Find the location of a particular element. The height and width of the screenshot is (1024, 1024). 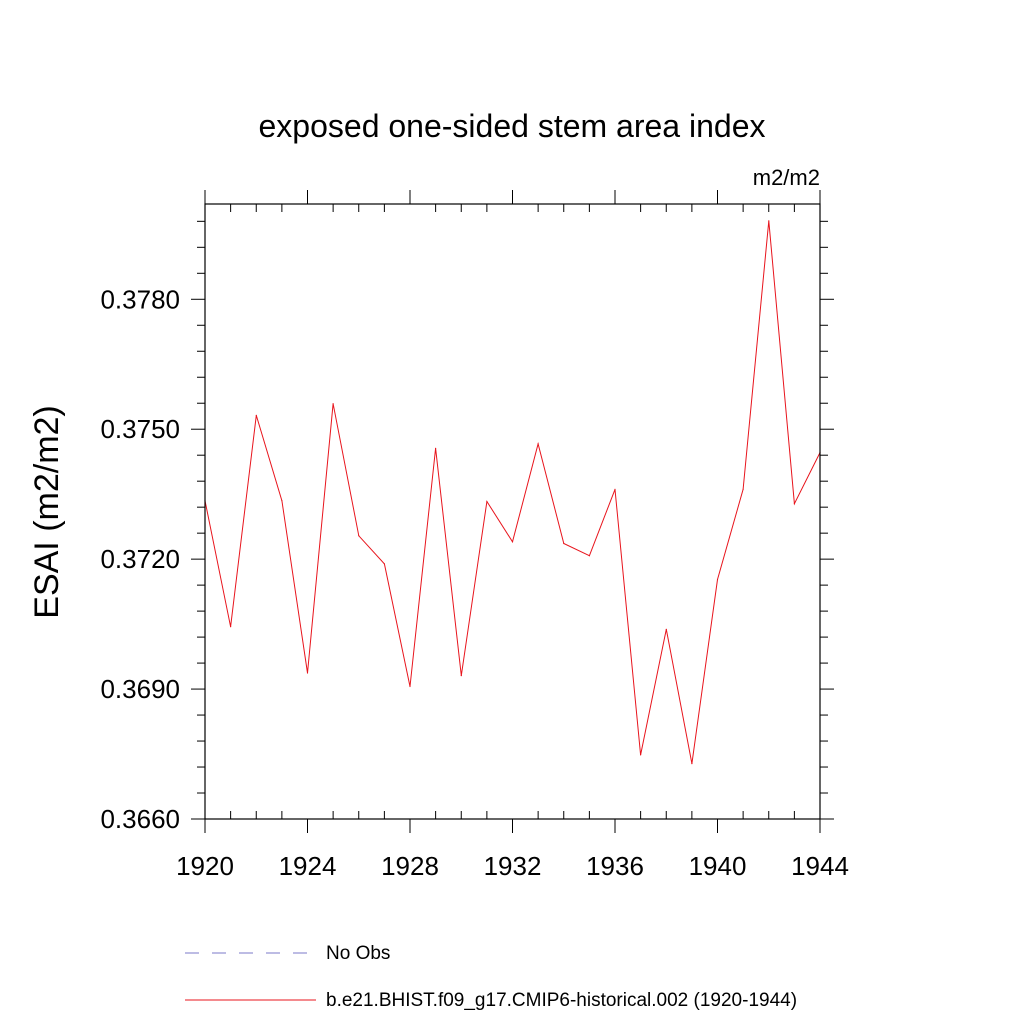

y-tick-label: 0.3690 is located at coordinates (140, 689).